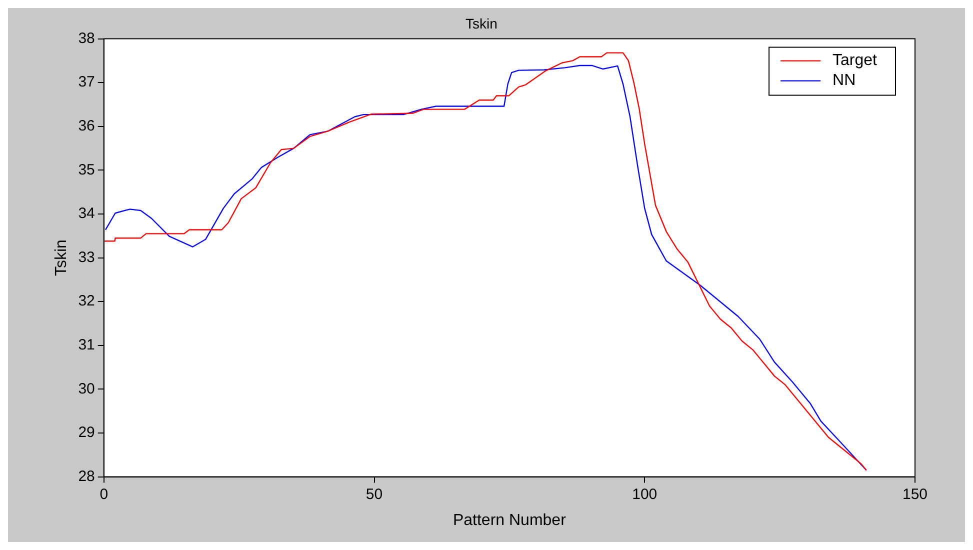  Describe the element at coordinates (855, 61) in the screenshot. I see `legend-label: Target` at that location.